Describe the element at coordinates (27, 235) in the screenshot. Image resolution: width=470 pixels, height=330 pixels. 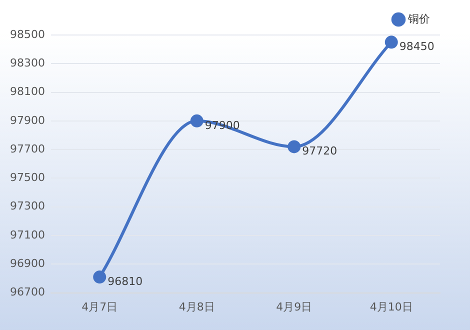
I see `y-tick-label: 97100` at that location.